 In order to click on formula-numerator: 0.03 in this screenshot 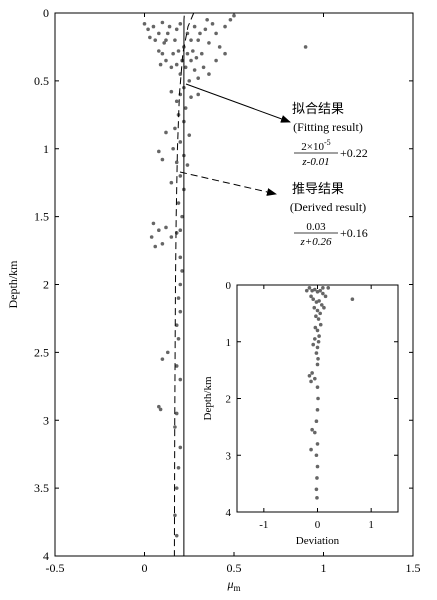, I will do `click(316, 227)`.